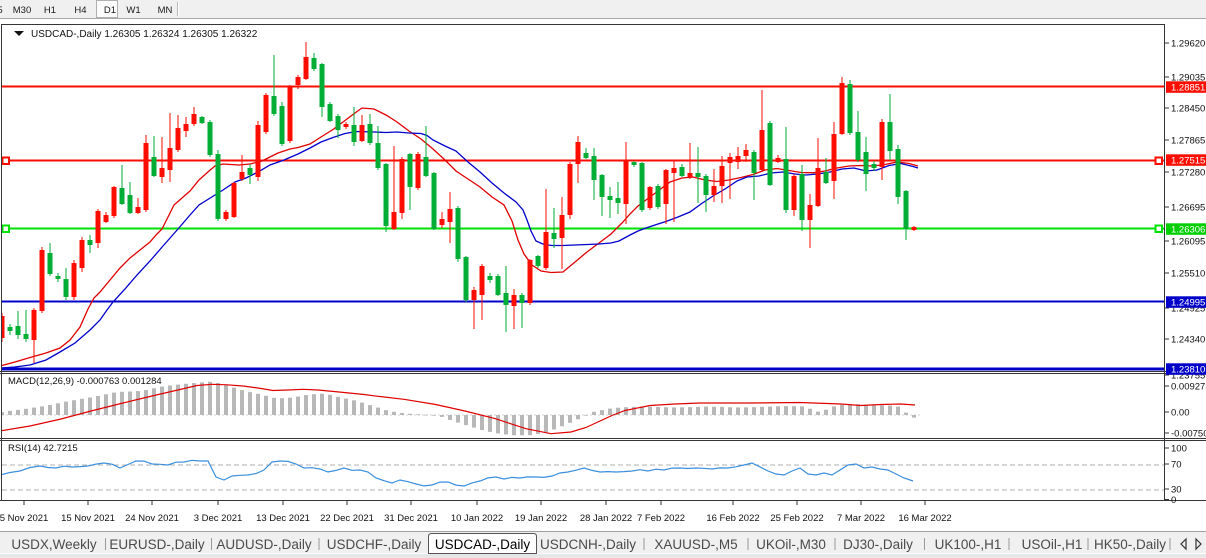 Image resolution: width=1206 pixels, height=558 pixels. Describe the element at coordinates (133, 10) in the screenshot. I see `svg-text: W1` at that location.